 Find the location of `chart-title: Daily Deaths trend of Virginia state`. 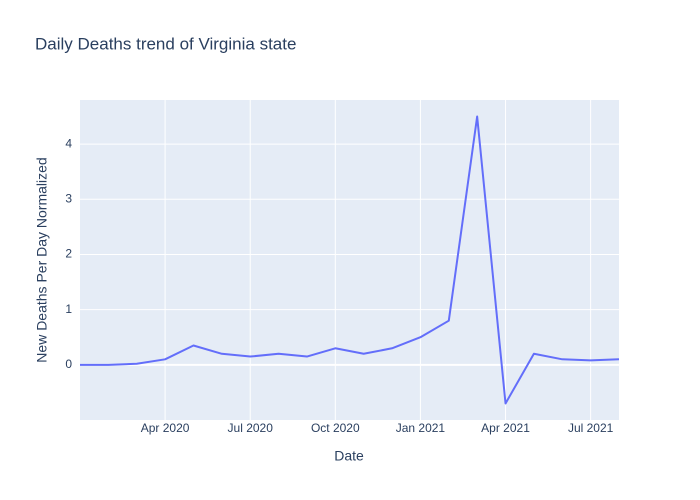

chart-title: Daily Deaths trend of Virginia state is located at coordinates (165, 43).